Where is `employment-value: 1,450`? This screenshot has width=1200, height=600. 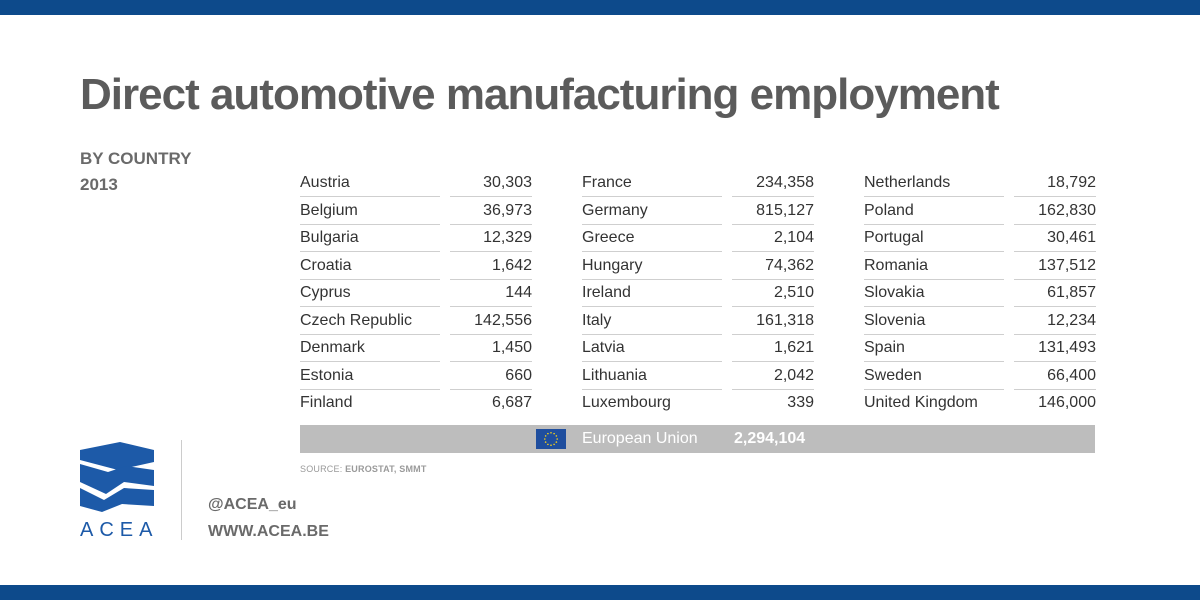 employment-value: 1,450 is located at coordinates (511, 347).